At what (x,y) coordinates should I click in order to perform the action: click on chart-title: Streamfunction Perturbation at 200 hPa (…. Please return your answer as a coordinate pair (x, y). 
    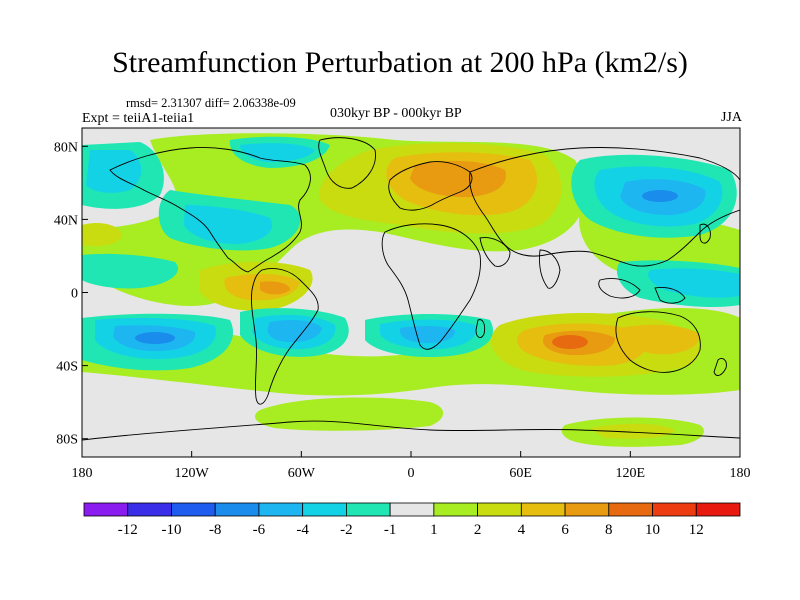
    Looking at the image, I should click on (400, 62).